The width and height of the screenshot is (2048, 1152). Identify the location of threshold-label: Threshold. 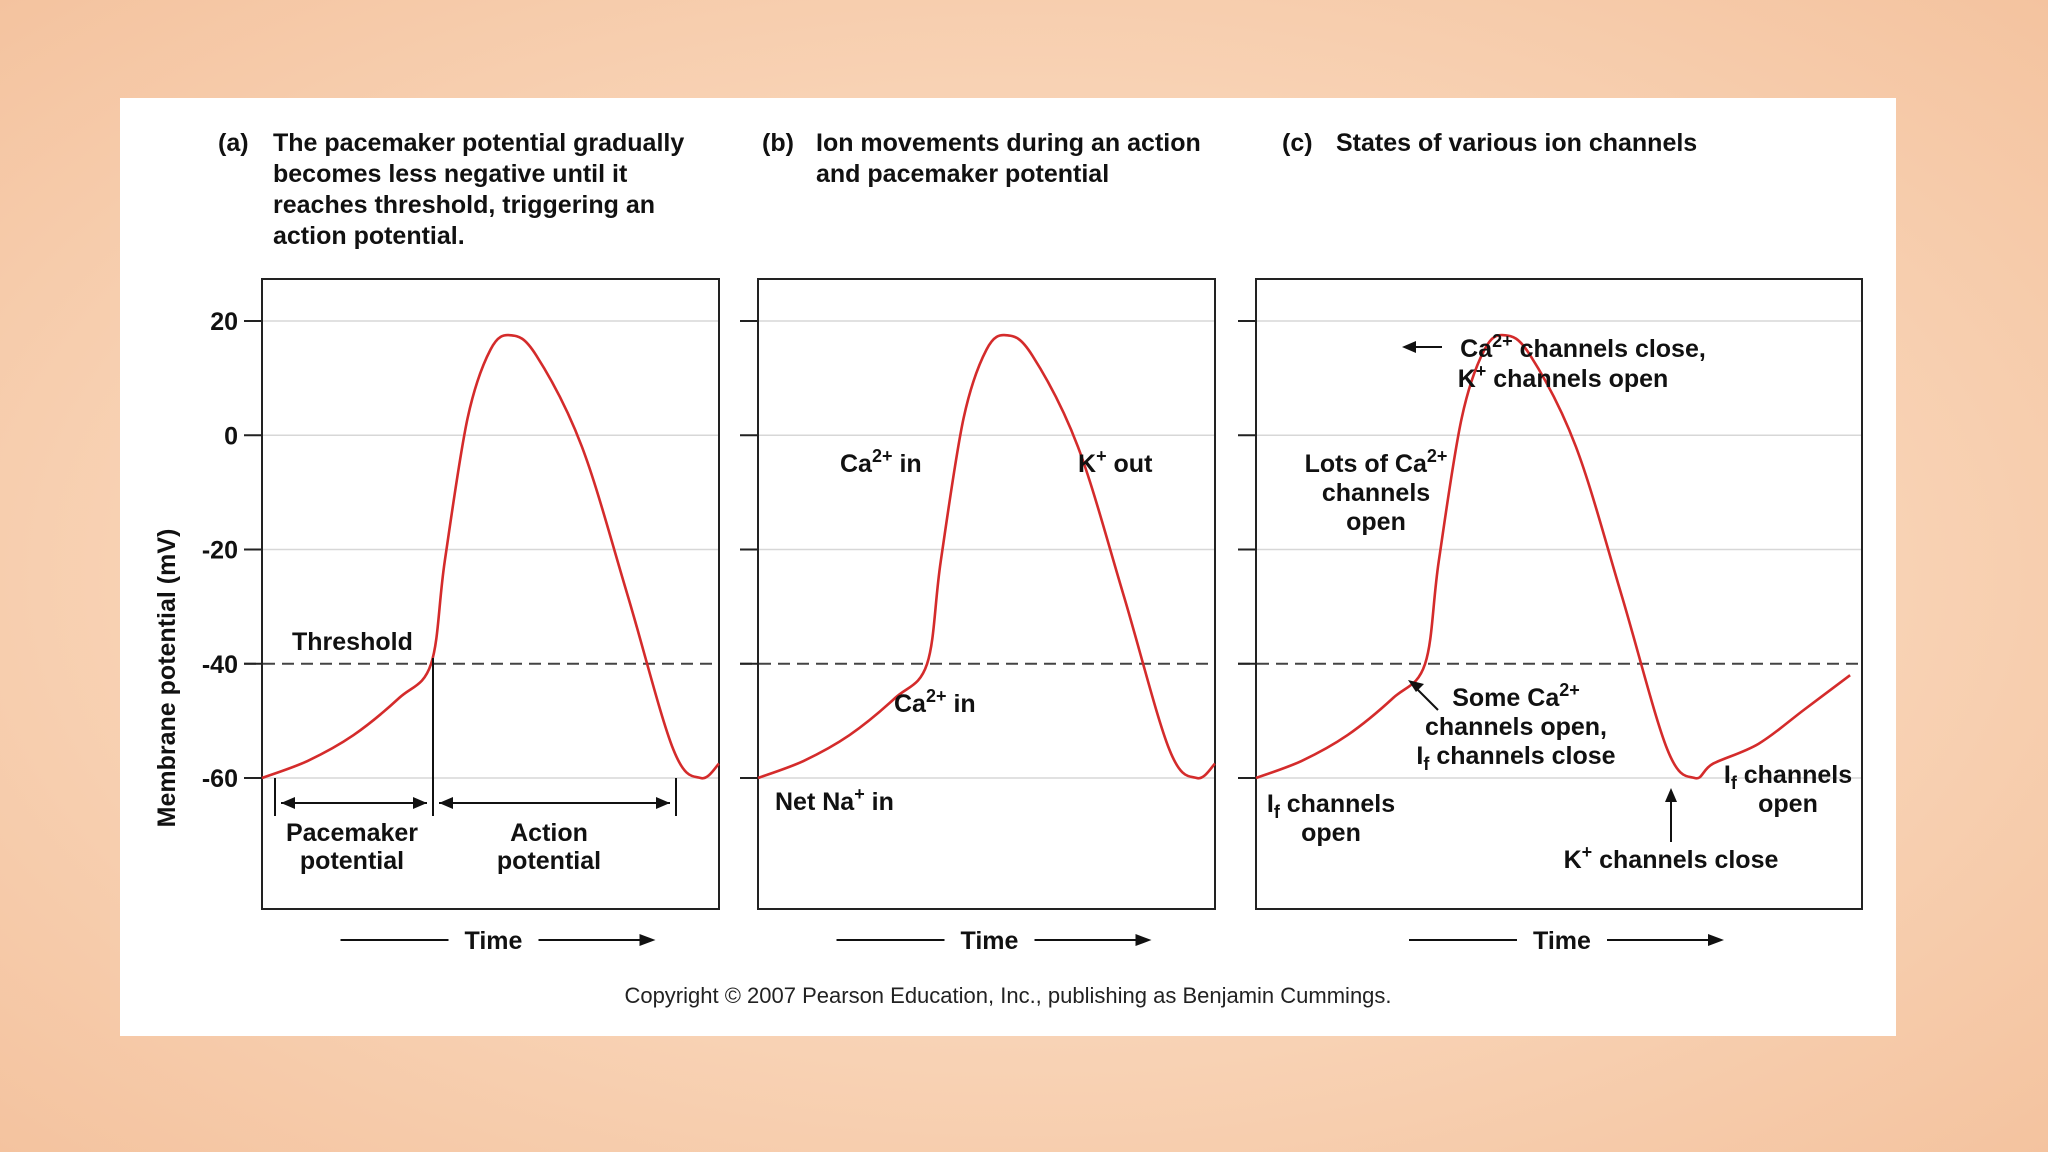
(352, 642).